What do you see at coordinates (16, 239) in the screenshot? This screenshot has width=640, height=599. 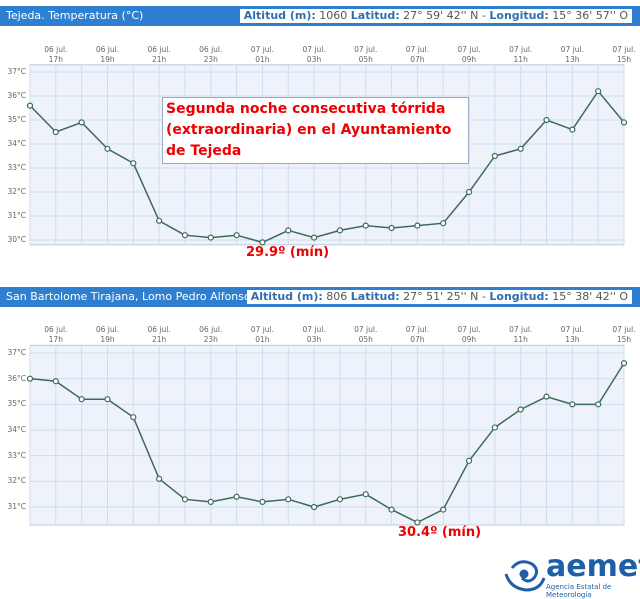 I see `y-tick-label: 30°C` at bounding box center [16, 239].